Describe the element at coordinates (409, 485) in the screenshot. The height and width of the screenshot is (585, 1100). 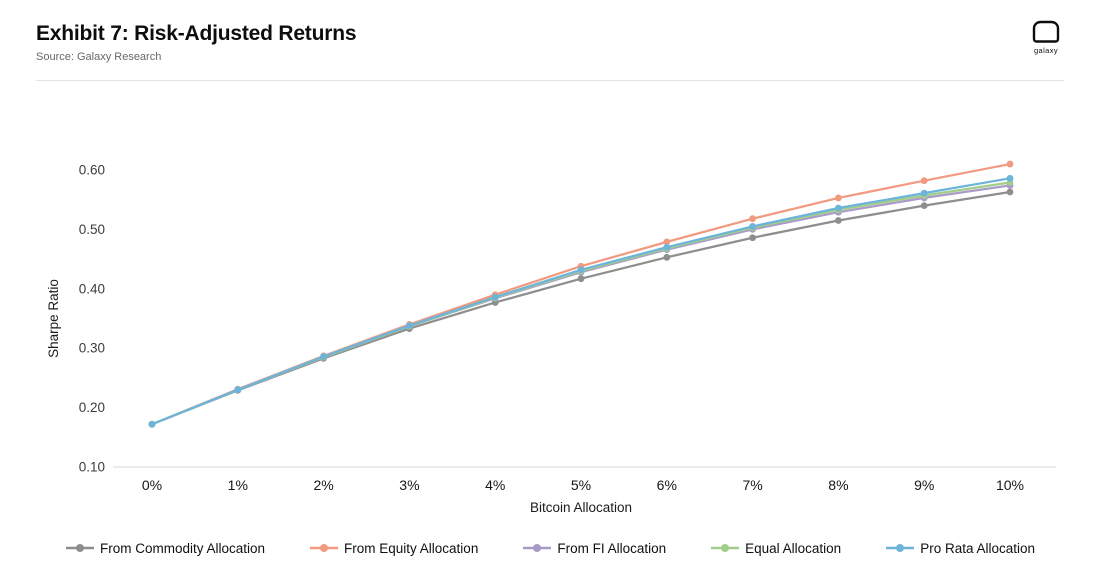
I see `x-tick-label: 3%` at that location.